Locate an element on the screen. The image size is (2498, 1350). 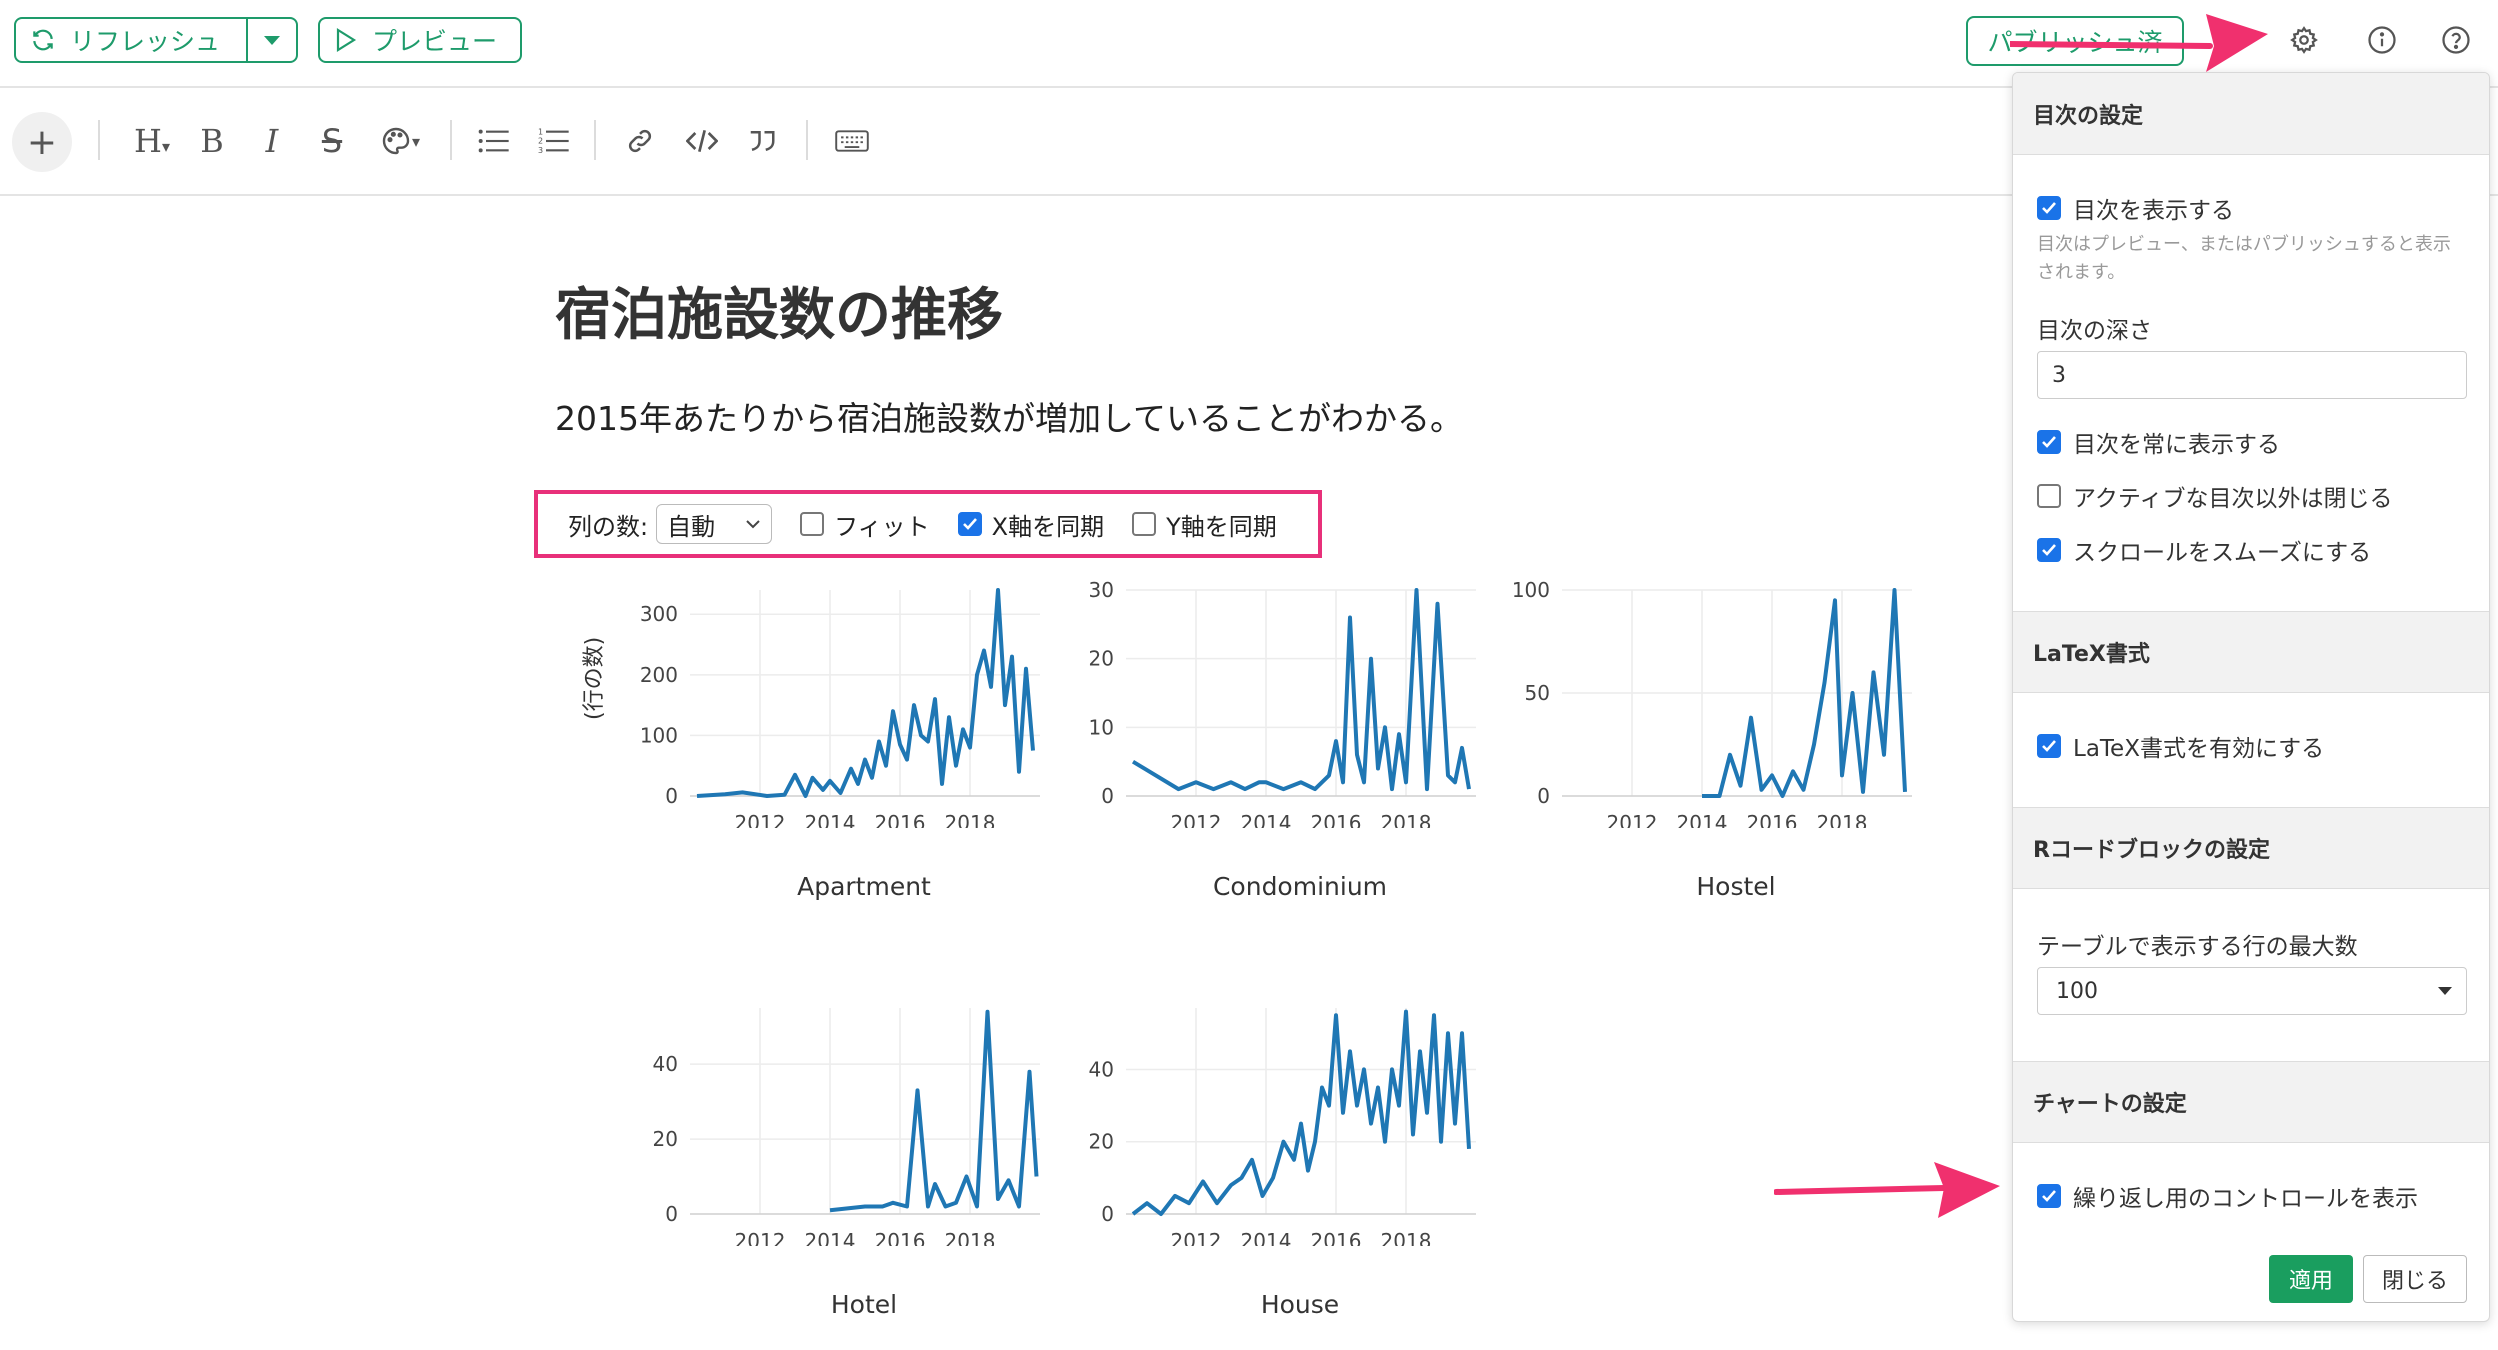
italic-icon: I is located at coordinates (272, 141).